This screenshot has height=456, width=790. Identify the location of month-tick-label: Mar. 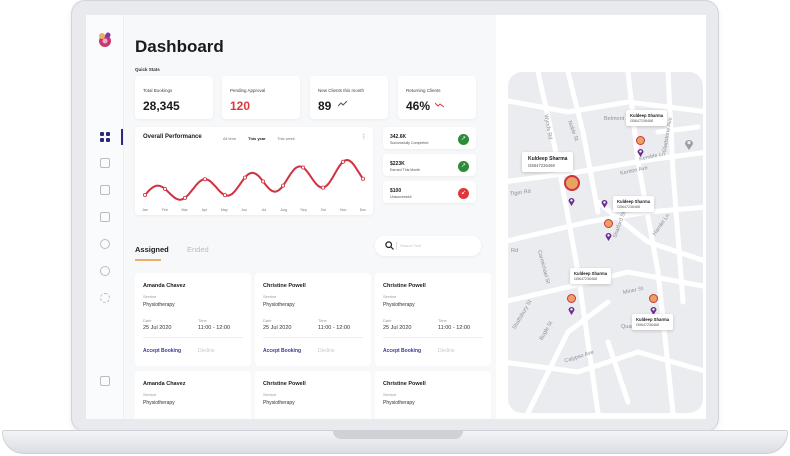
(185, 210).